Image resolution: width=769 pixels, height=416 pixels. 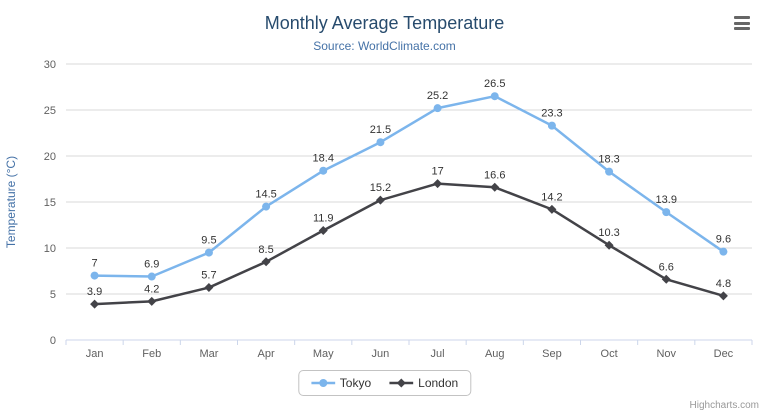 I want to click on legend-item-london: London, so click(x=423, y=383).